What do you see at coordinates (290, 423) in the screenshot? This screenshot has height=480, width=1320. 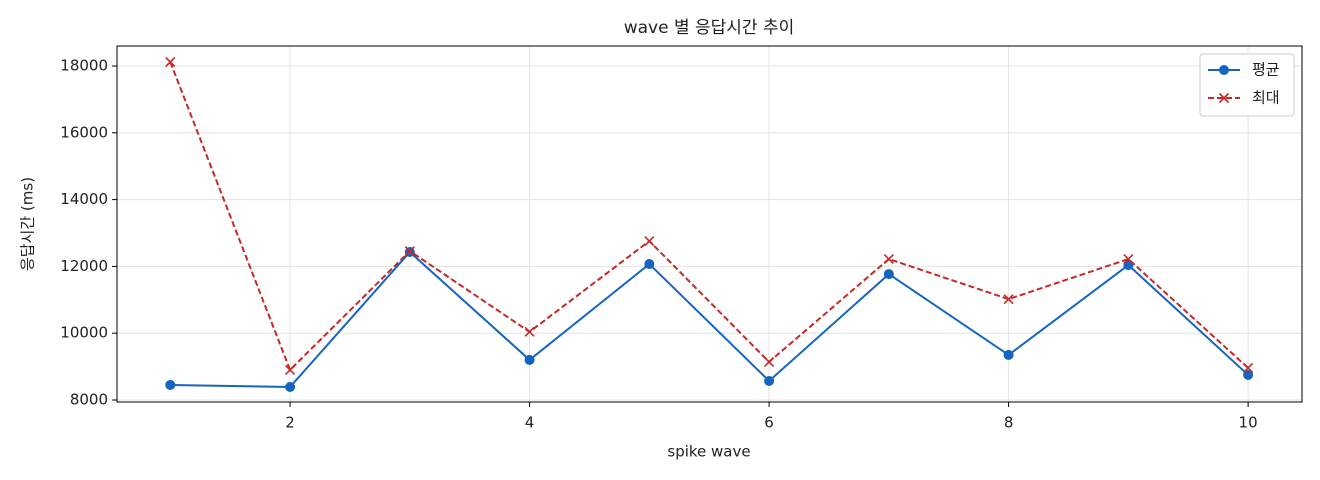 I see `x-tick-label: 2` at bounding box center [290, 423].